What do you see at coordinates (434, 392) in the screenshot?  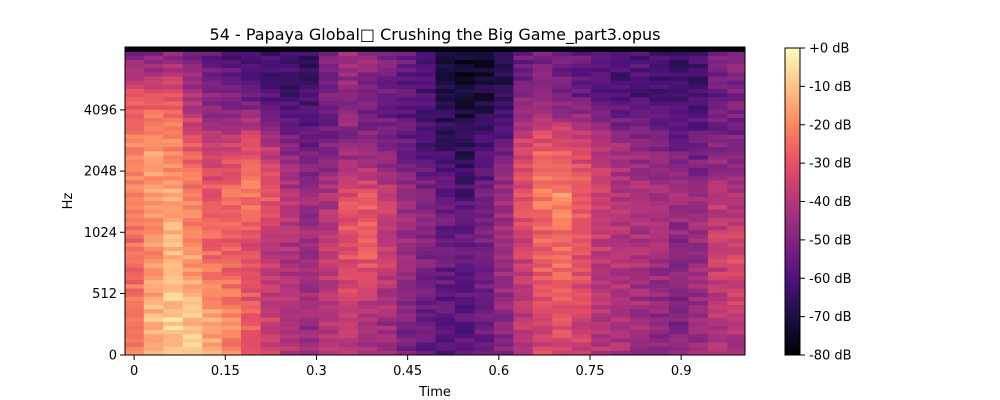 I see `x-axis-label: Time` at bounding box center [434, 392].